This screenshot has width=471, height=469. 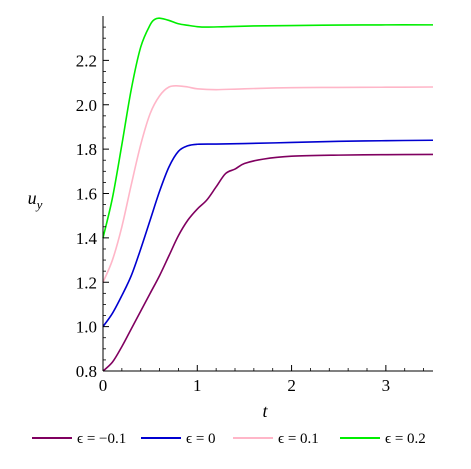 I want to click on y-axis-label: uy, so click(x=35, y=200).